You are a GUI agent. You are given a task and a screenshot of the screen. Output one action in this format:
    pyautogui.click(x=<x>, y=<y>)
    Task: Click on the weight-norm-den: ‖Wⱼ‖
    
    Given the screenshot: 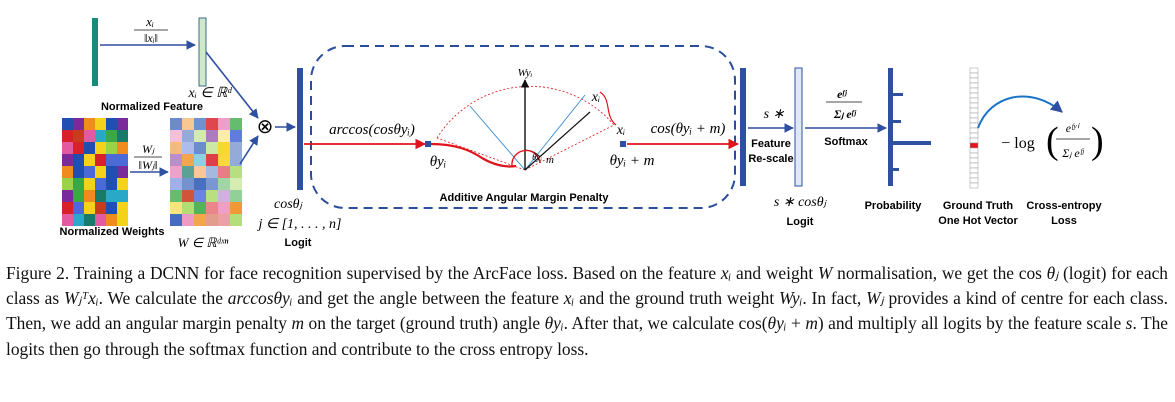 What is the action you would take?
    pyautogui.click(x=148, y=165)
    